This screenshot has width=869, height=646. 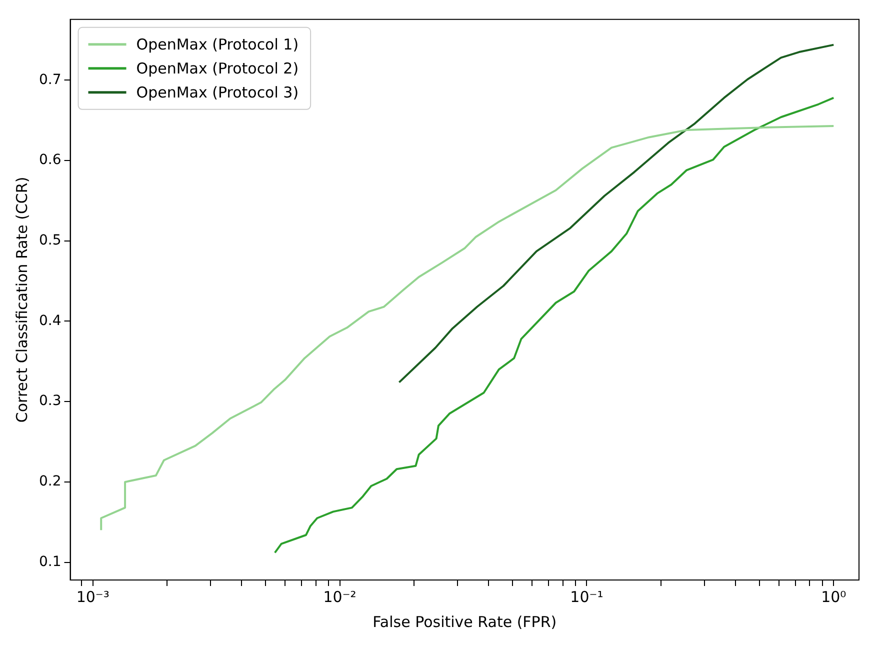 What do you see at coordinates (50, 482) in the screenshot?
I see `y-tick-label: 0.2` at bounding box center [50, 482].